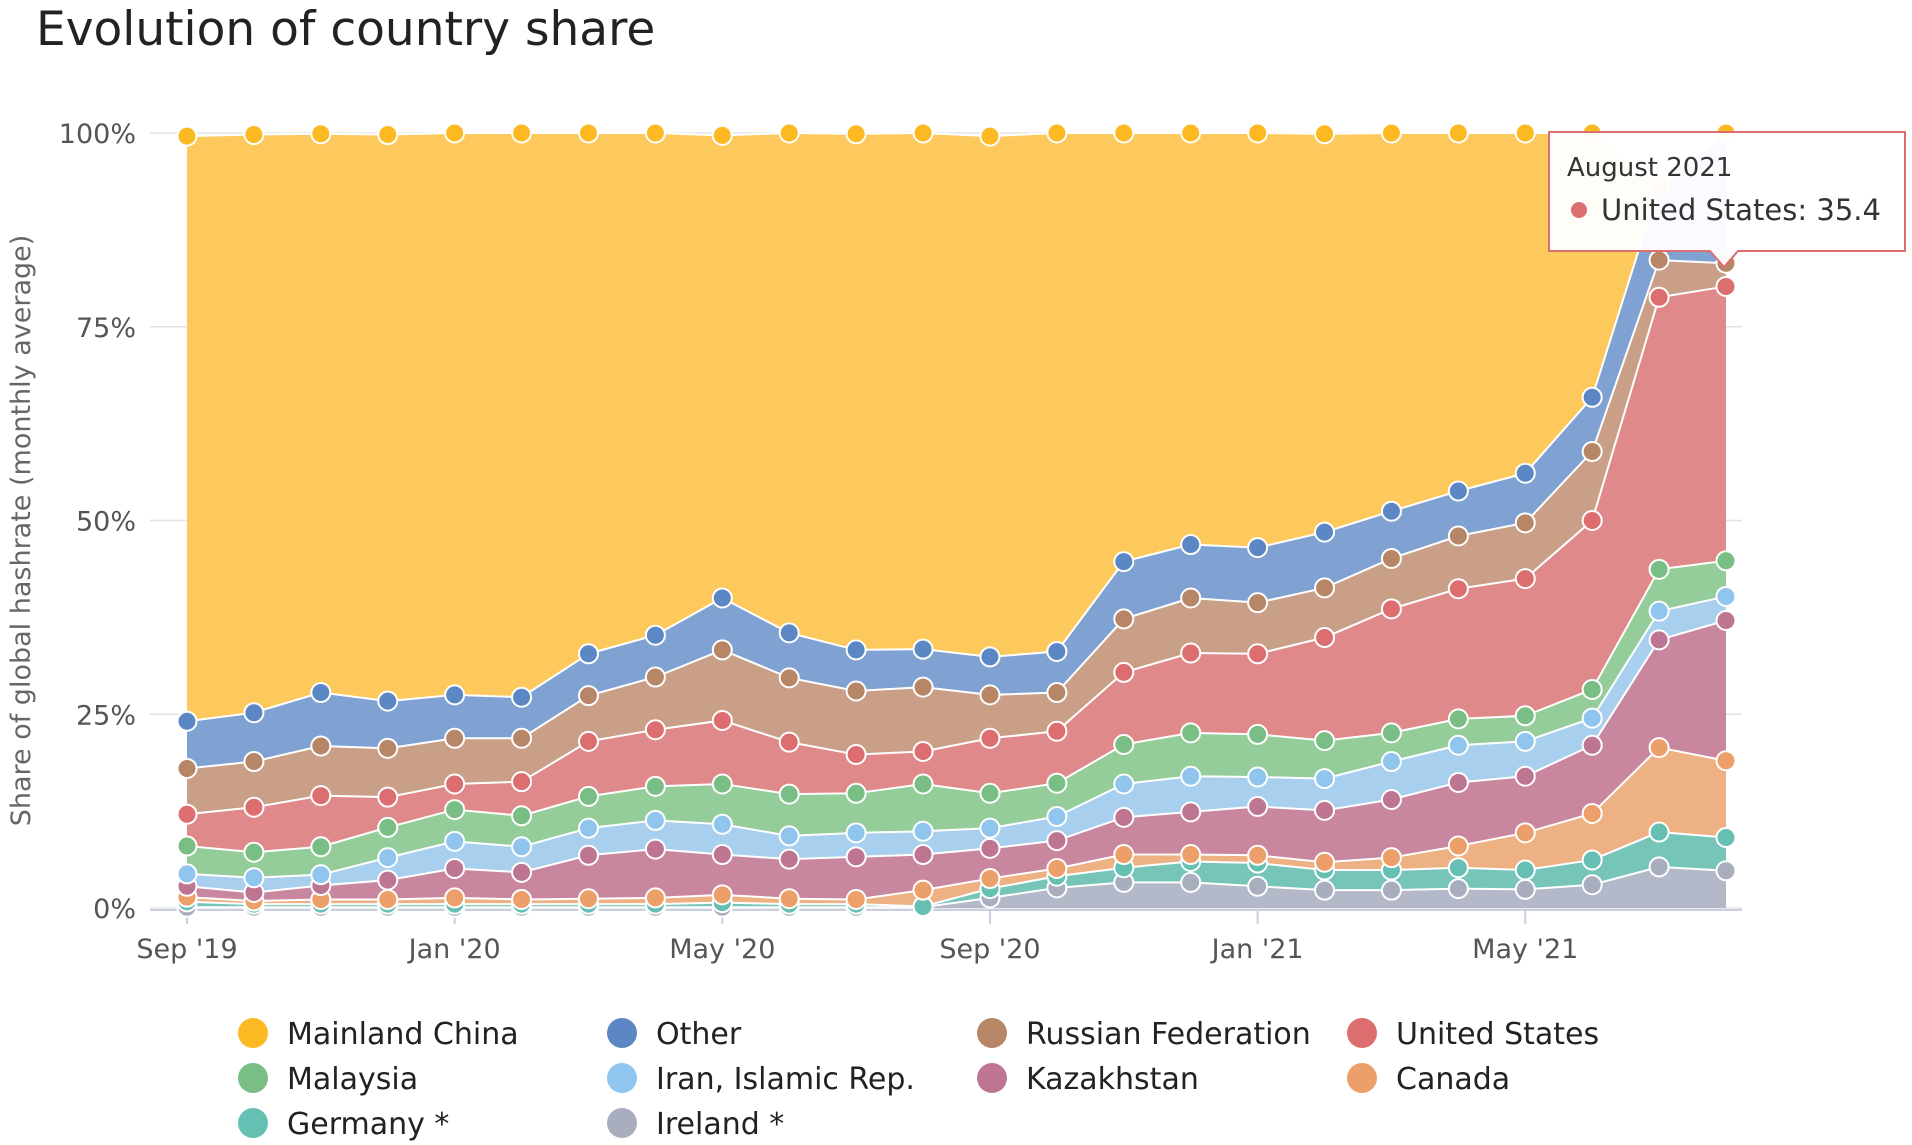 This screenshot has height=1145, width=1912. I want to click on legend-item-germany: Germany *, so click(343, 1124).